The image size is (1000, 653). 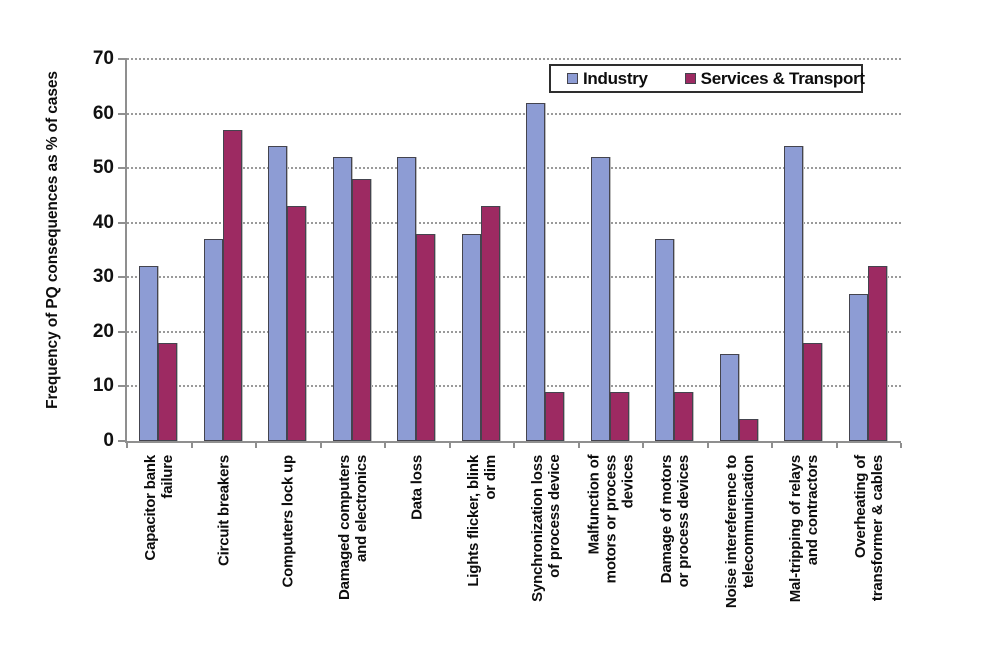 I want to click on legend-swatch-services-transport, so click(x=690, y=78).